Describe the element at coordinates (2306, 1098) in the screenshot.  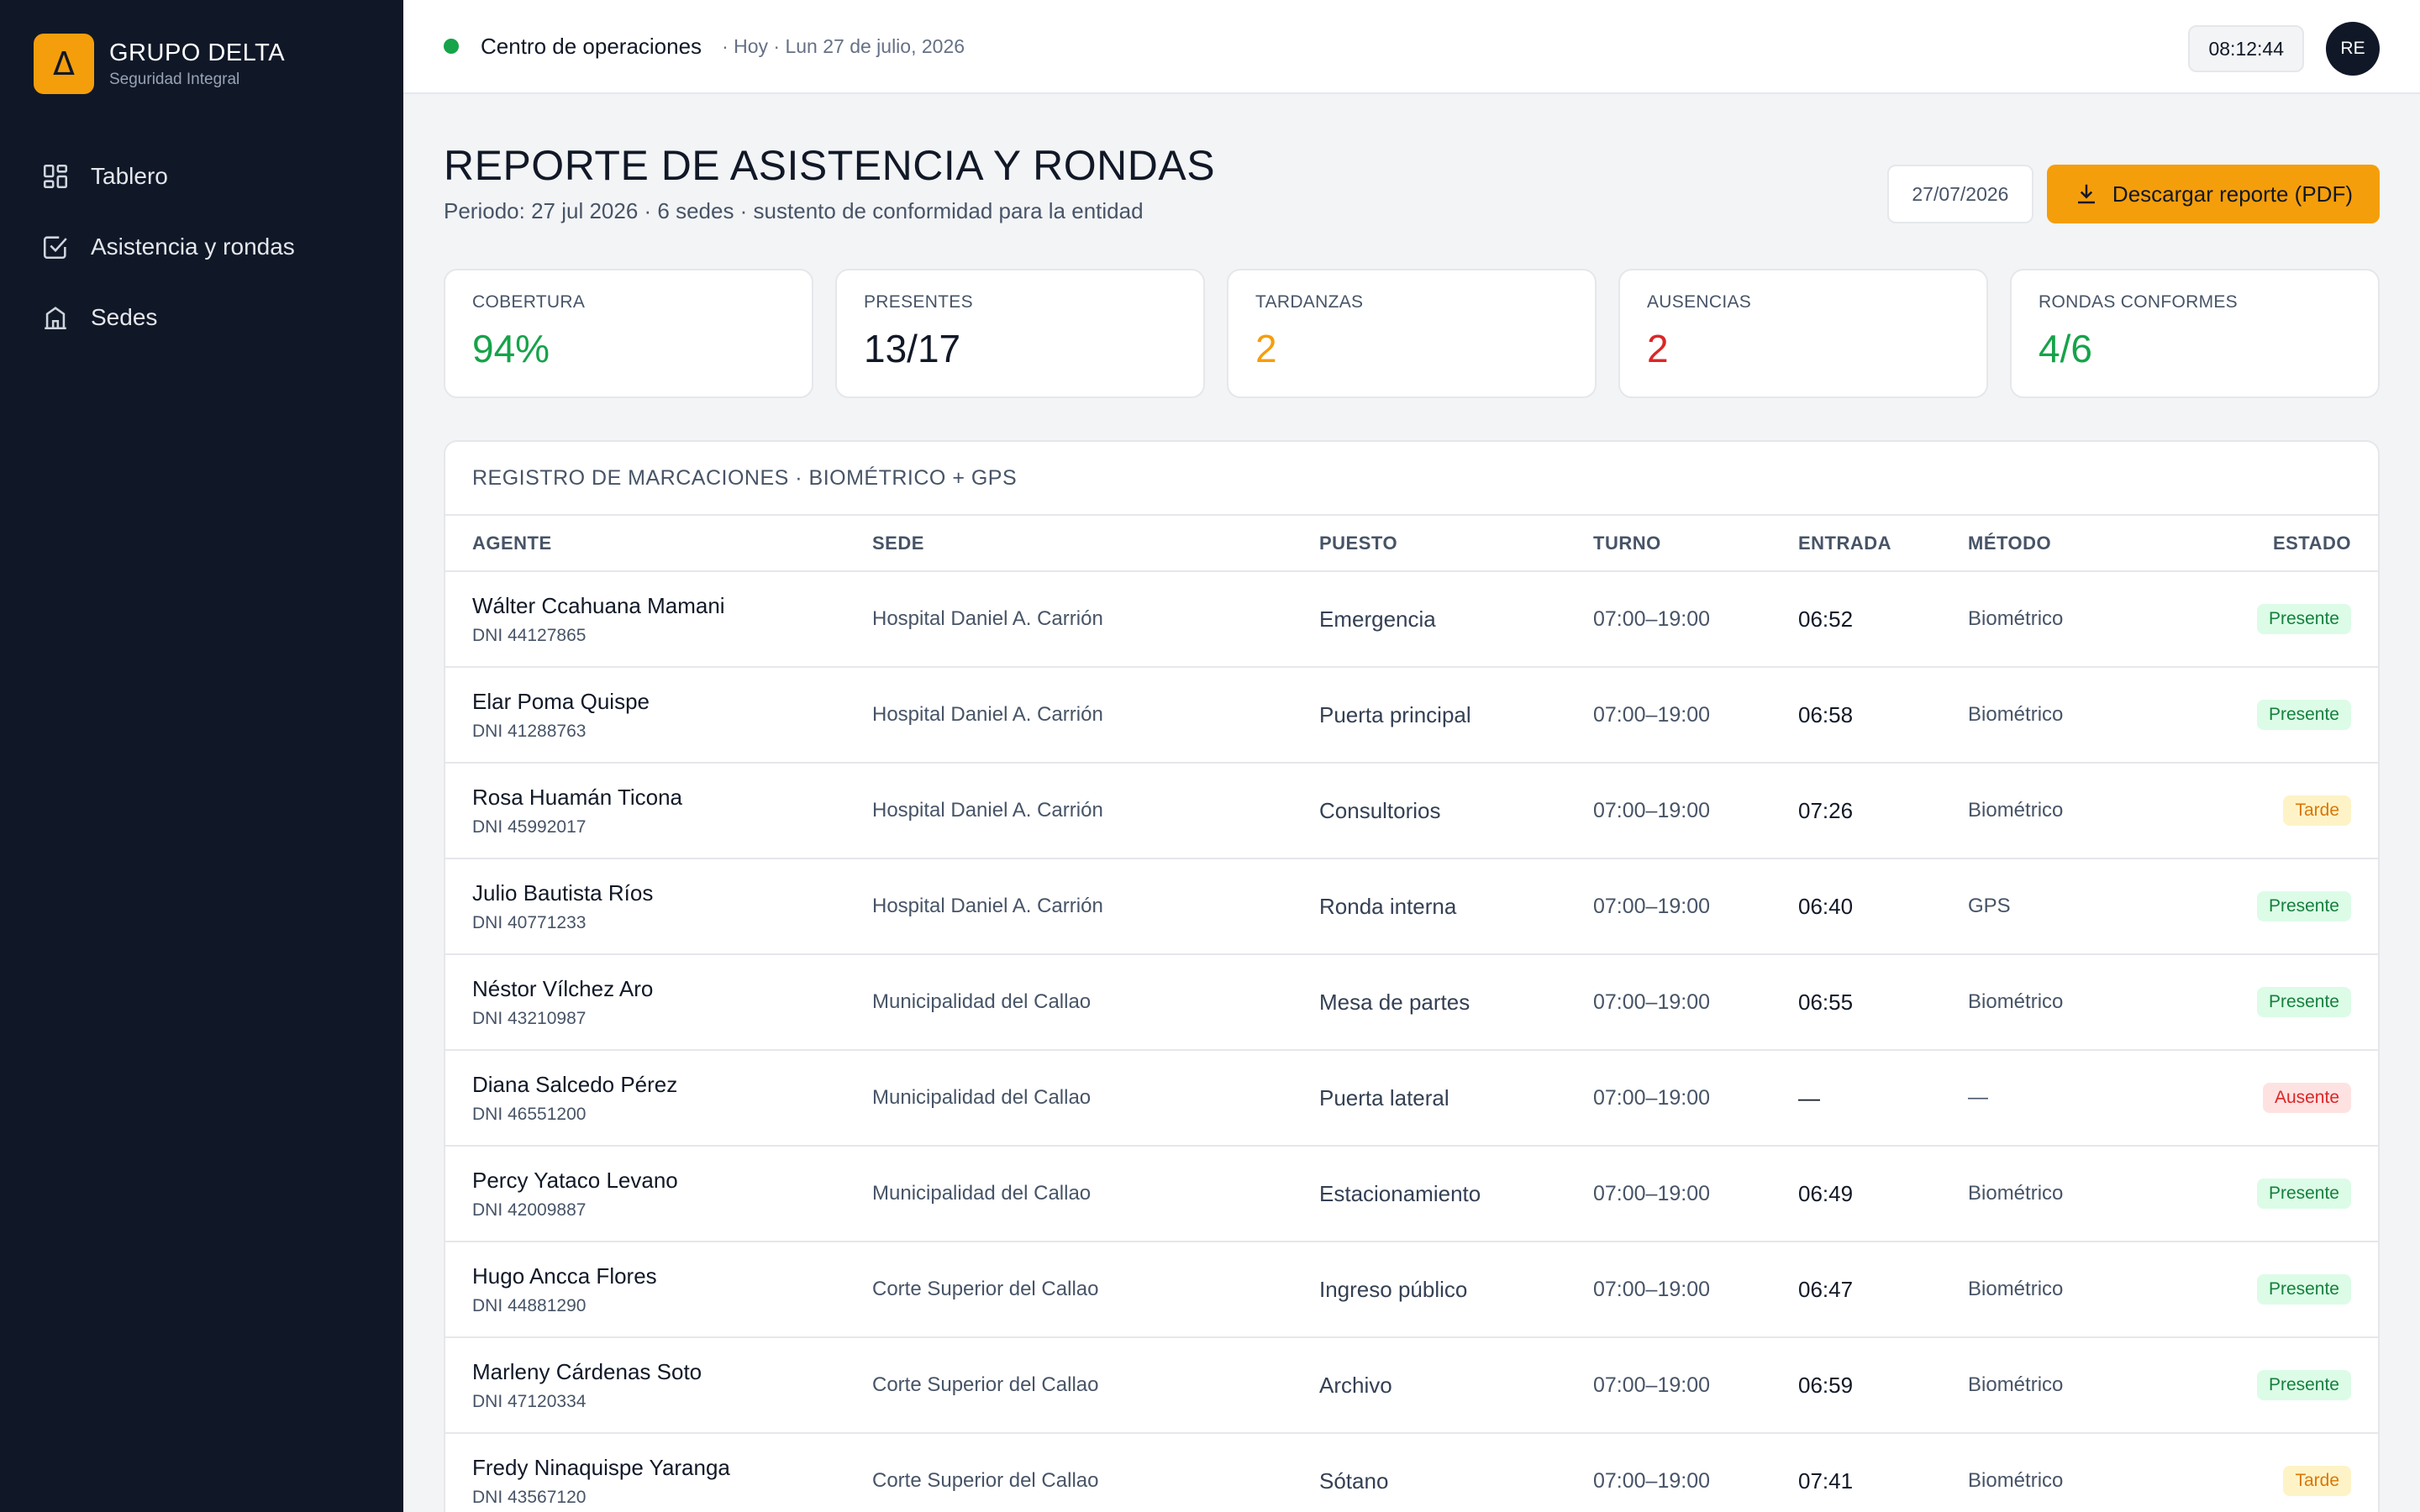
I see `status-badge: Ausente` at that location.